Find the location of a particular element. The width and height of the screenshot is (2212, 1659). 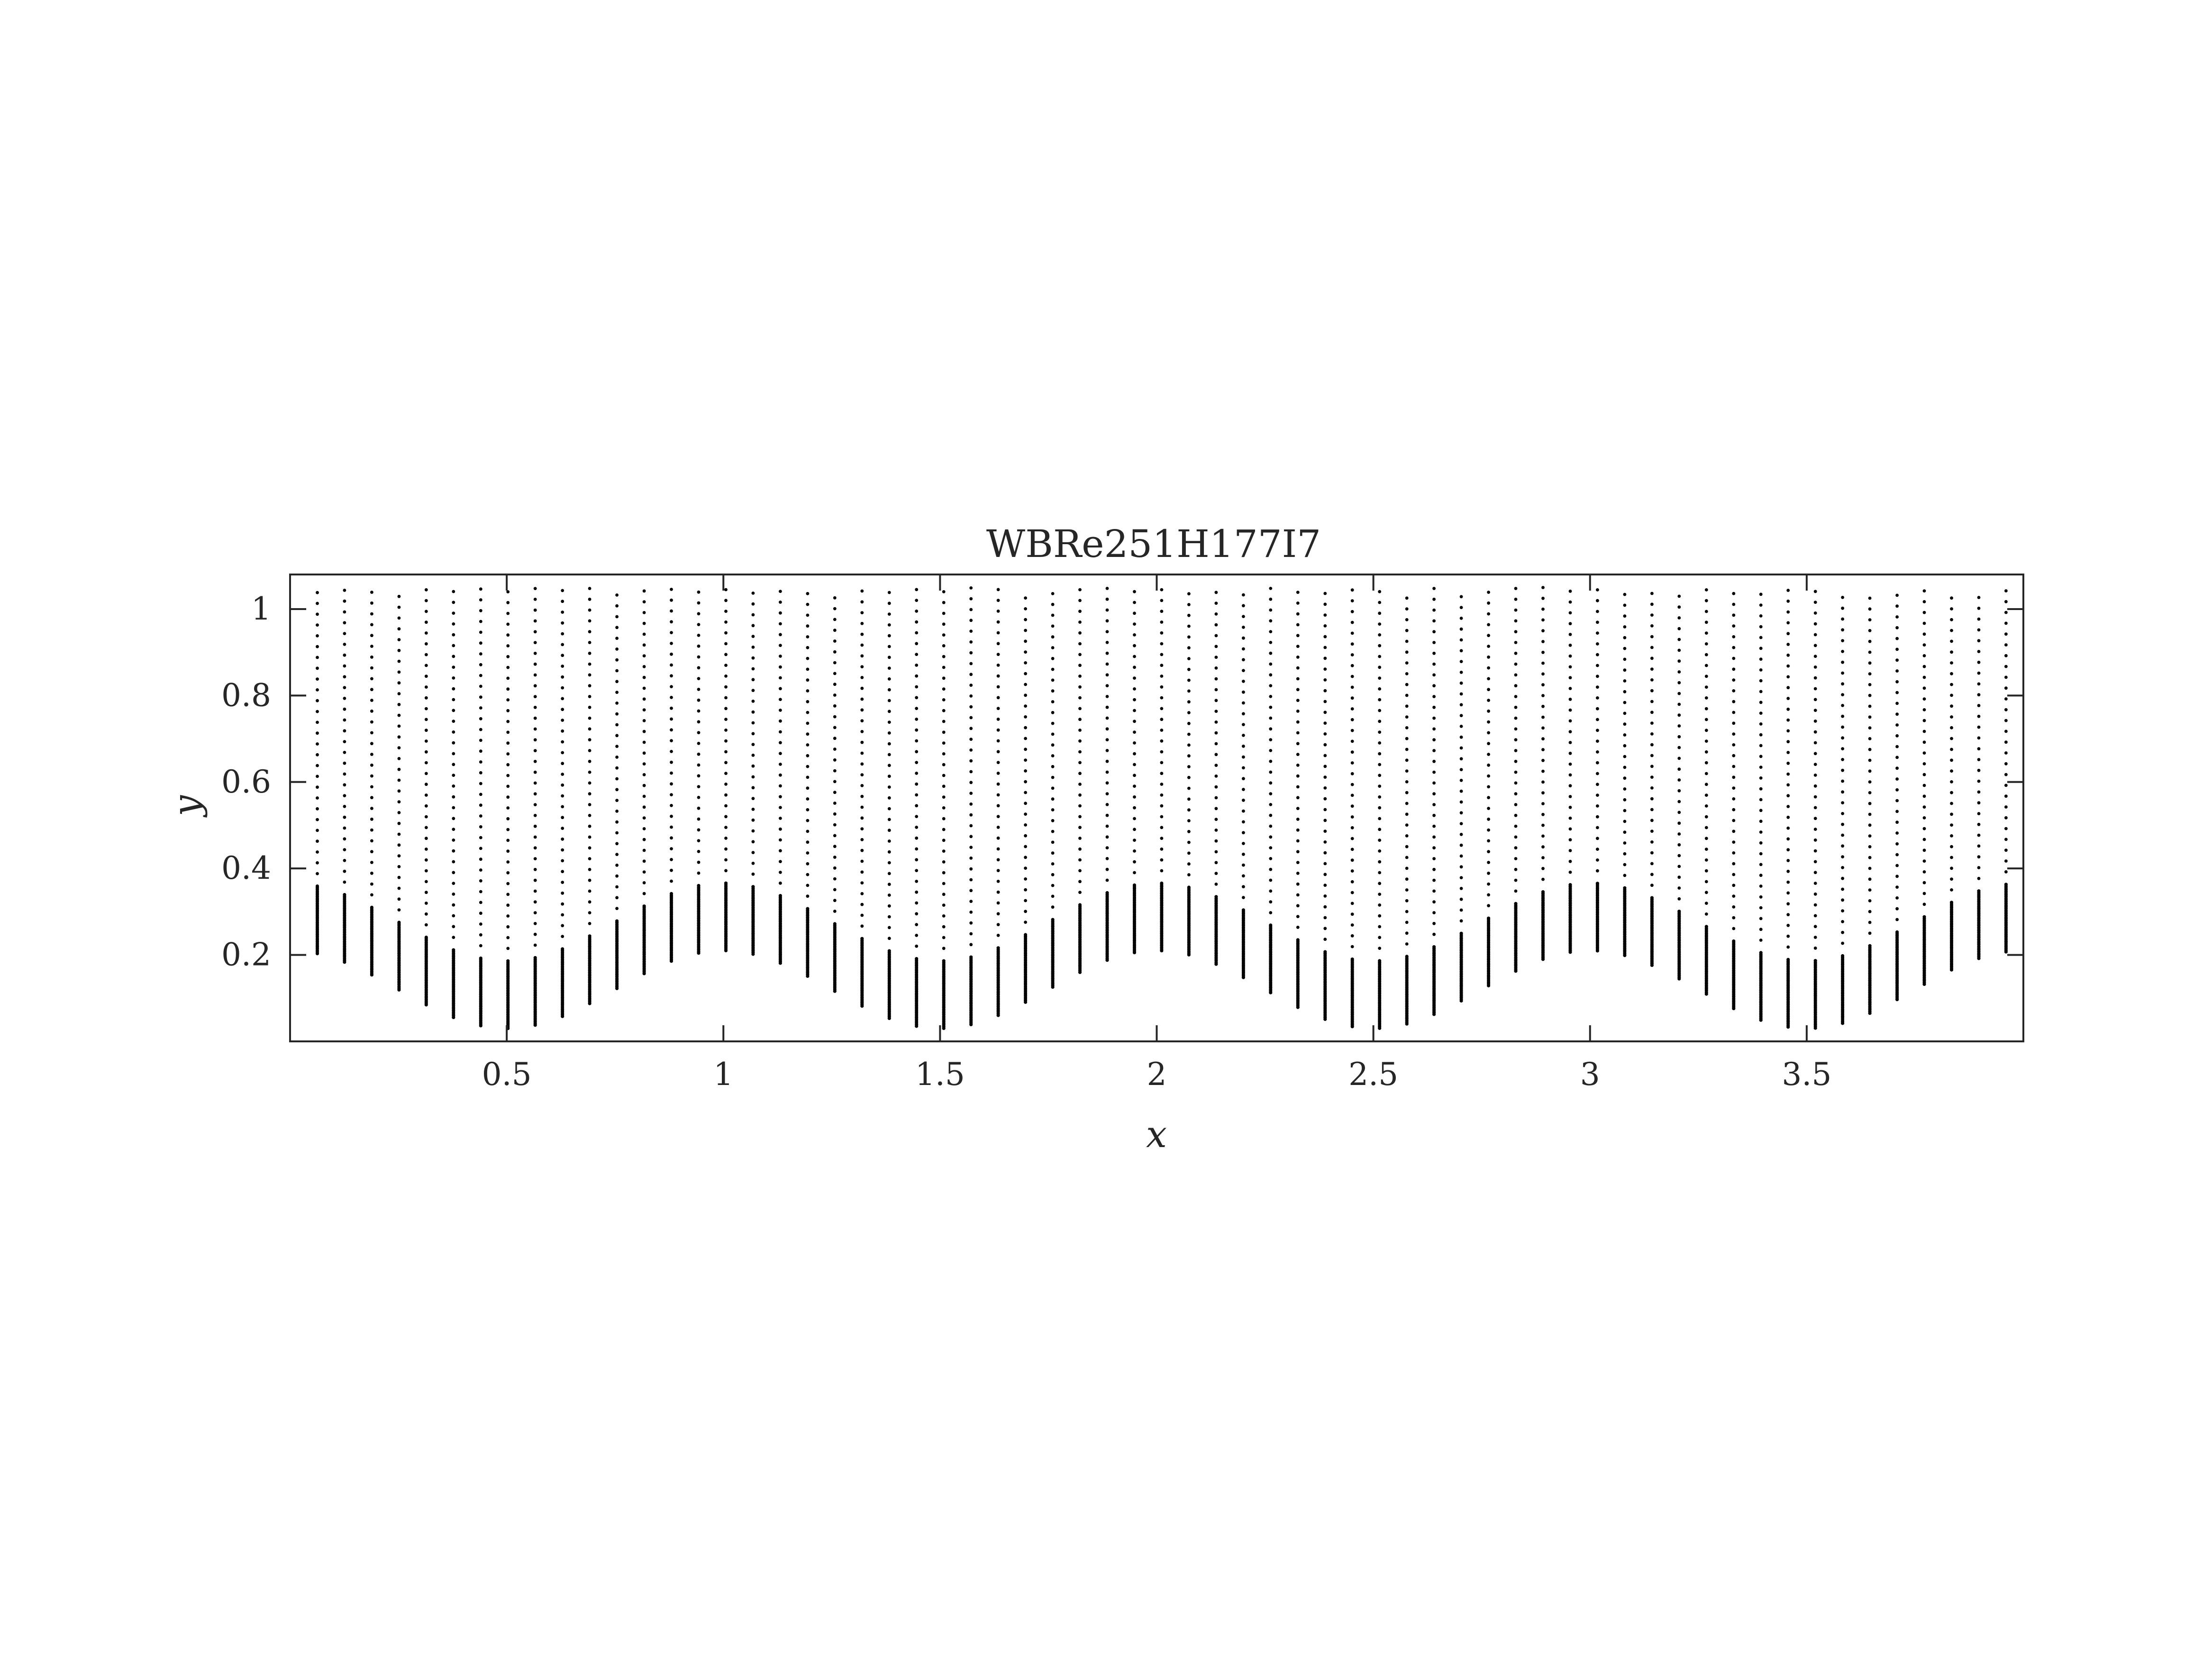

x-tick-label: 3.5 is located at coordinates (1806, 1074).